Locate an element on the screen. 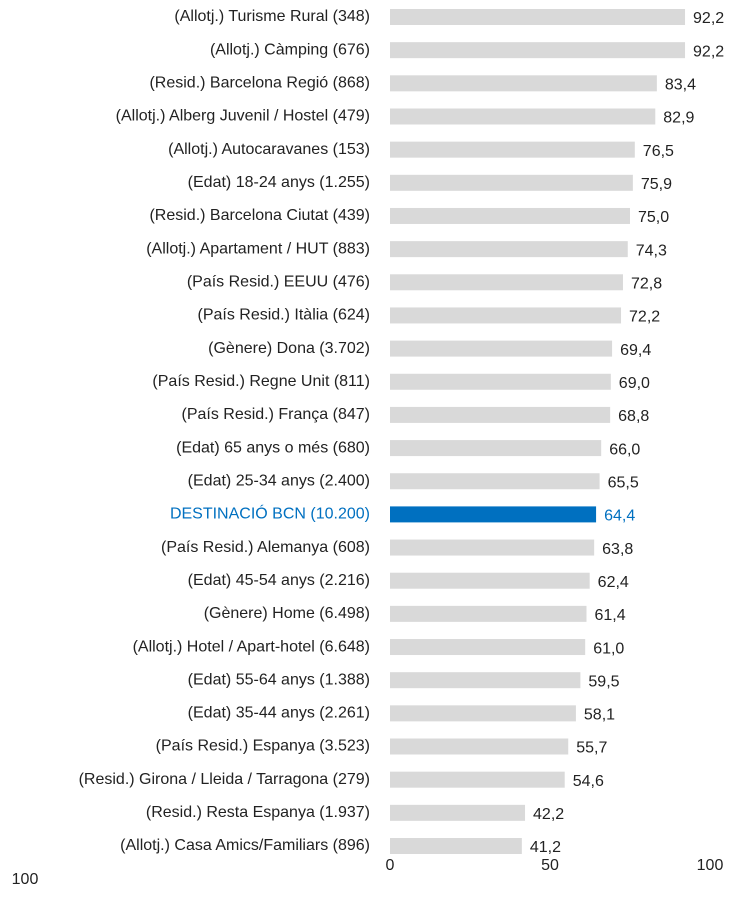  value-label: 75,9 is located at coordinates (656, 184).